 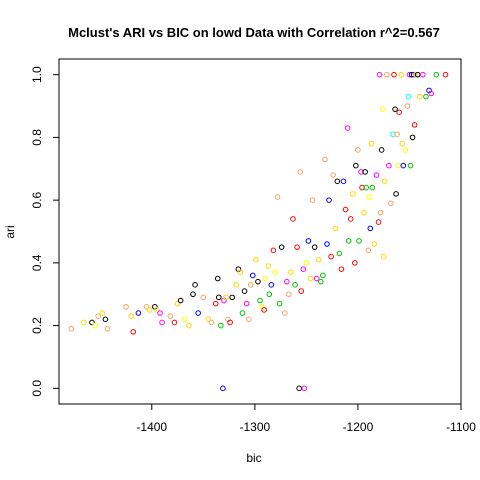 What do you see at coordinates (37, 388) in the screenshot?
I see `y-tick-label: 0.0` at bounding box center [37, 388].